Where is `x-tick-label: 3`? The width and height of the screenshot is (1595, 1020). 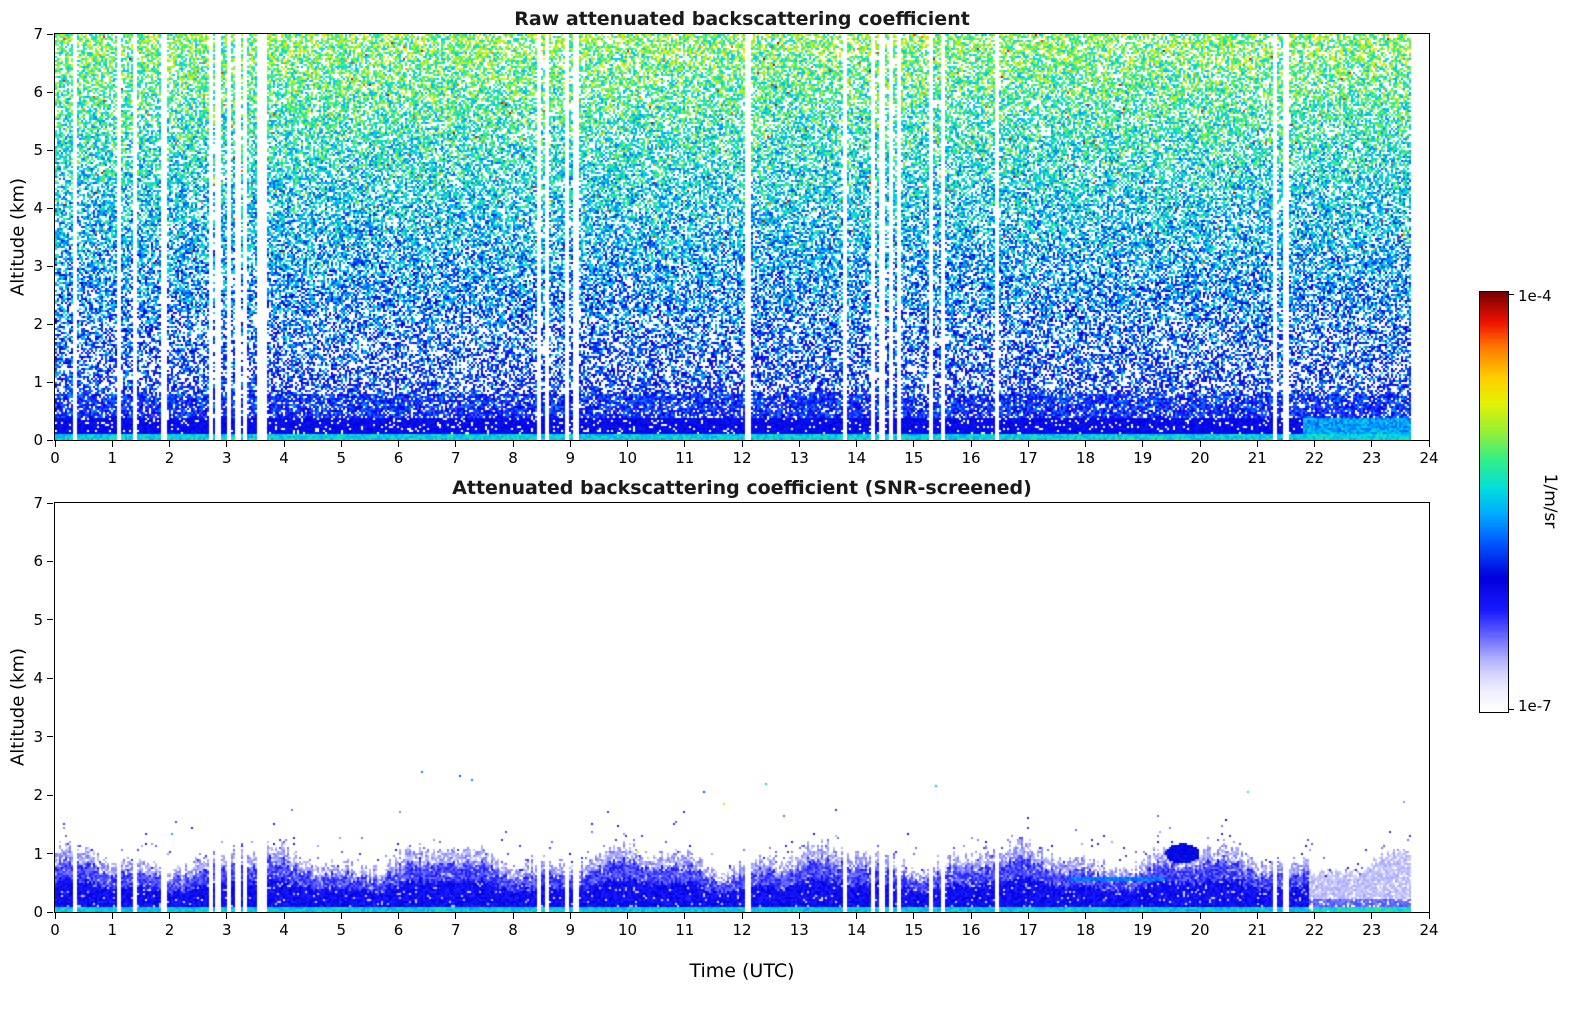 x-tick-label: 3 is located at coordinates (226, 458).